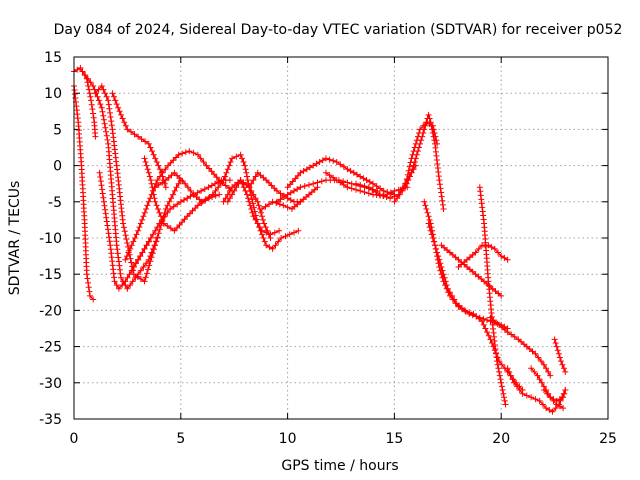 Image resolution: width=640 pixels, height=480 pixels. I want to click on y-tick-label: -30, so click(50, 384).